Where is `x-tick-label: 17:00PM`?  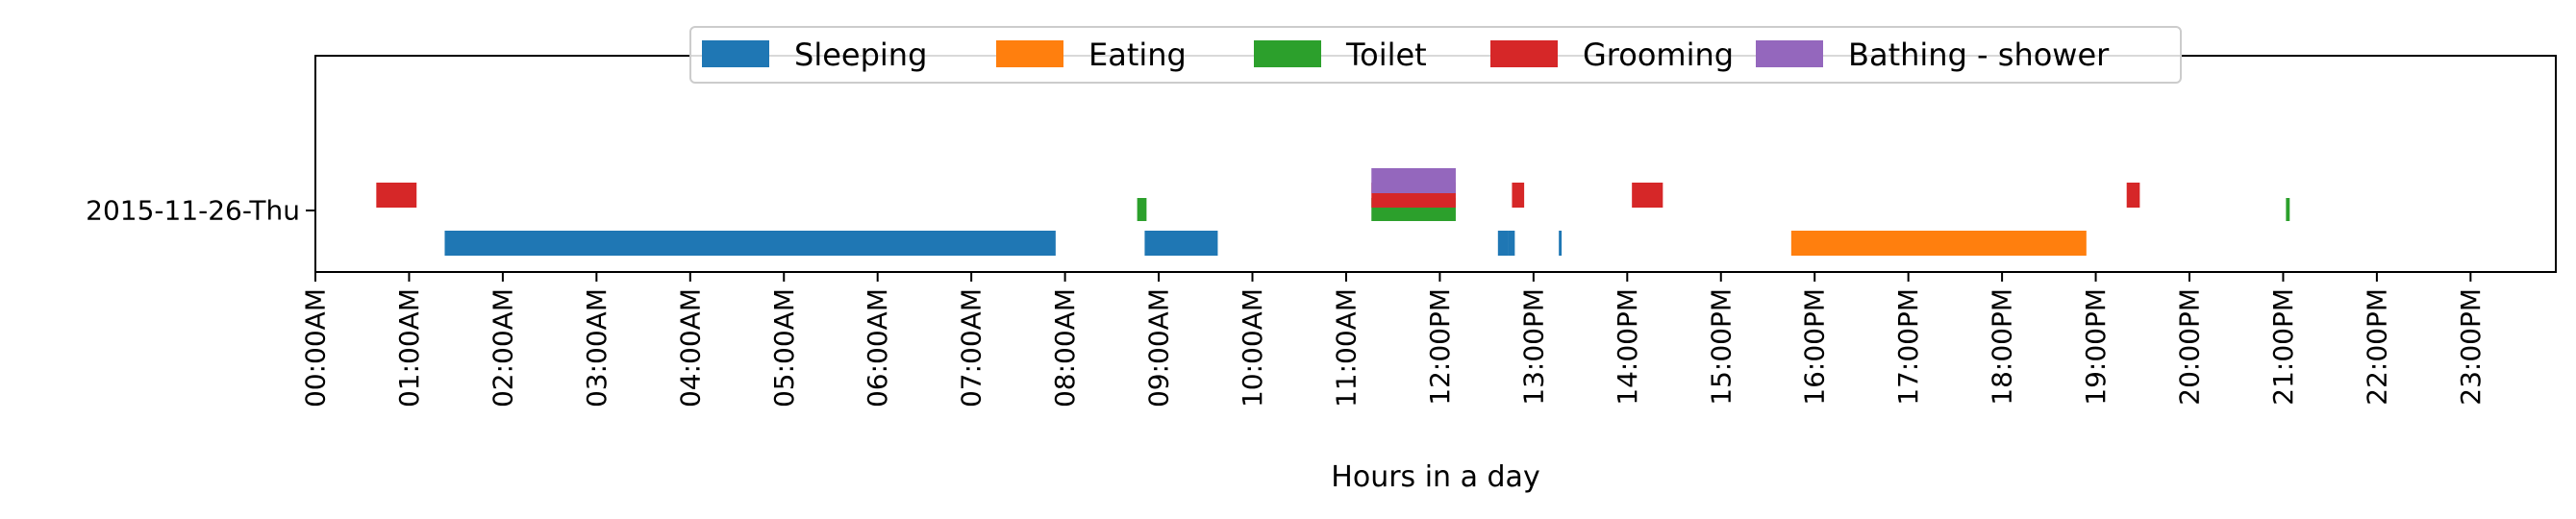
x-tick-label: 17:00PM is located at coordinates (1908, 347).